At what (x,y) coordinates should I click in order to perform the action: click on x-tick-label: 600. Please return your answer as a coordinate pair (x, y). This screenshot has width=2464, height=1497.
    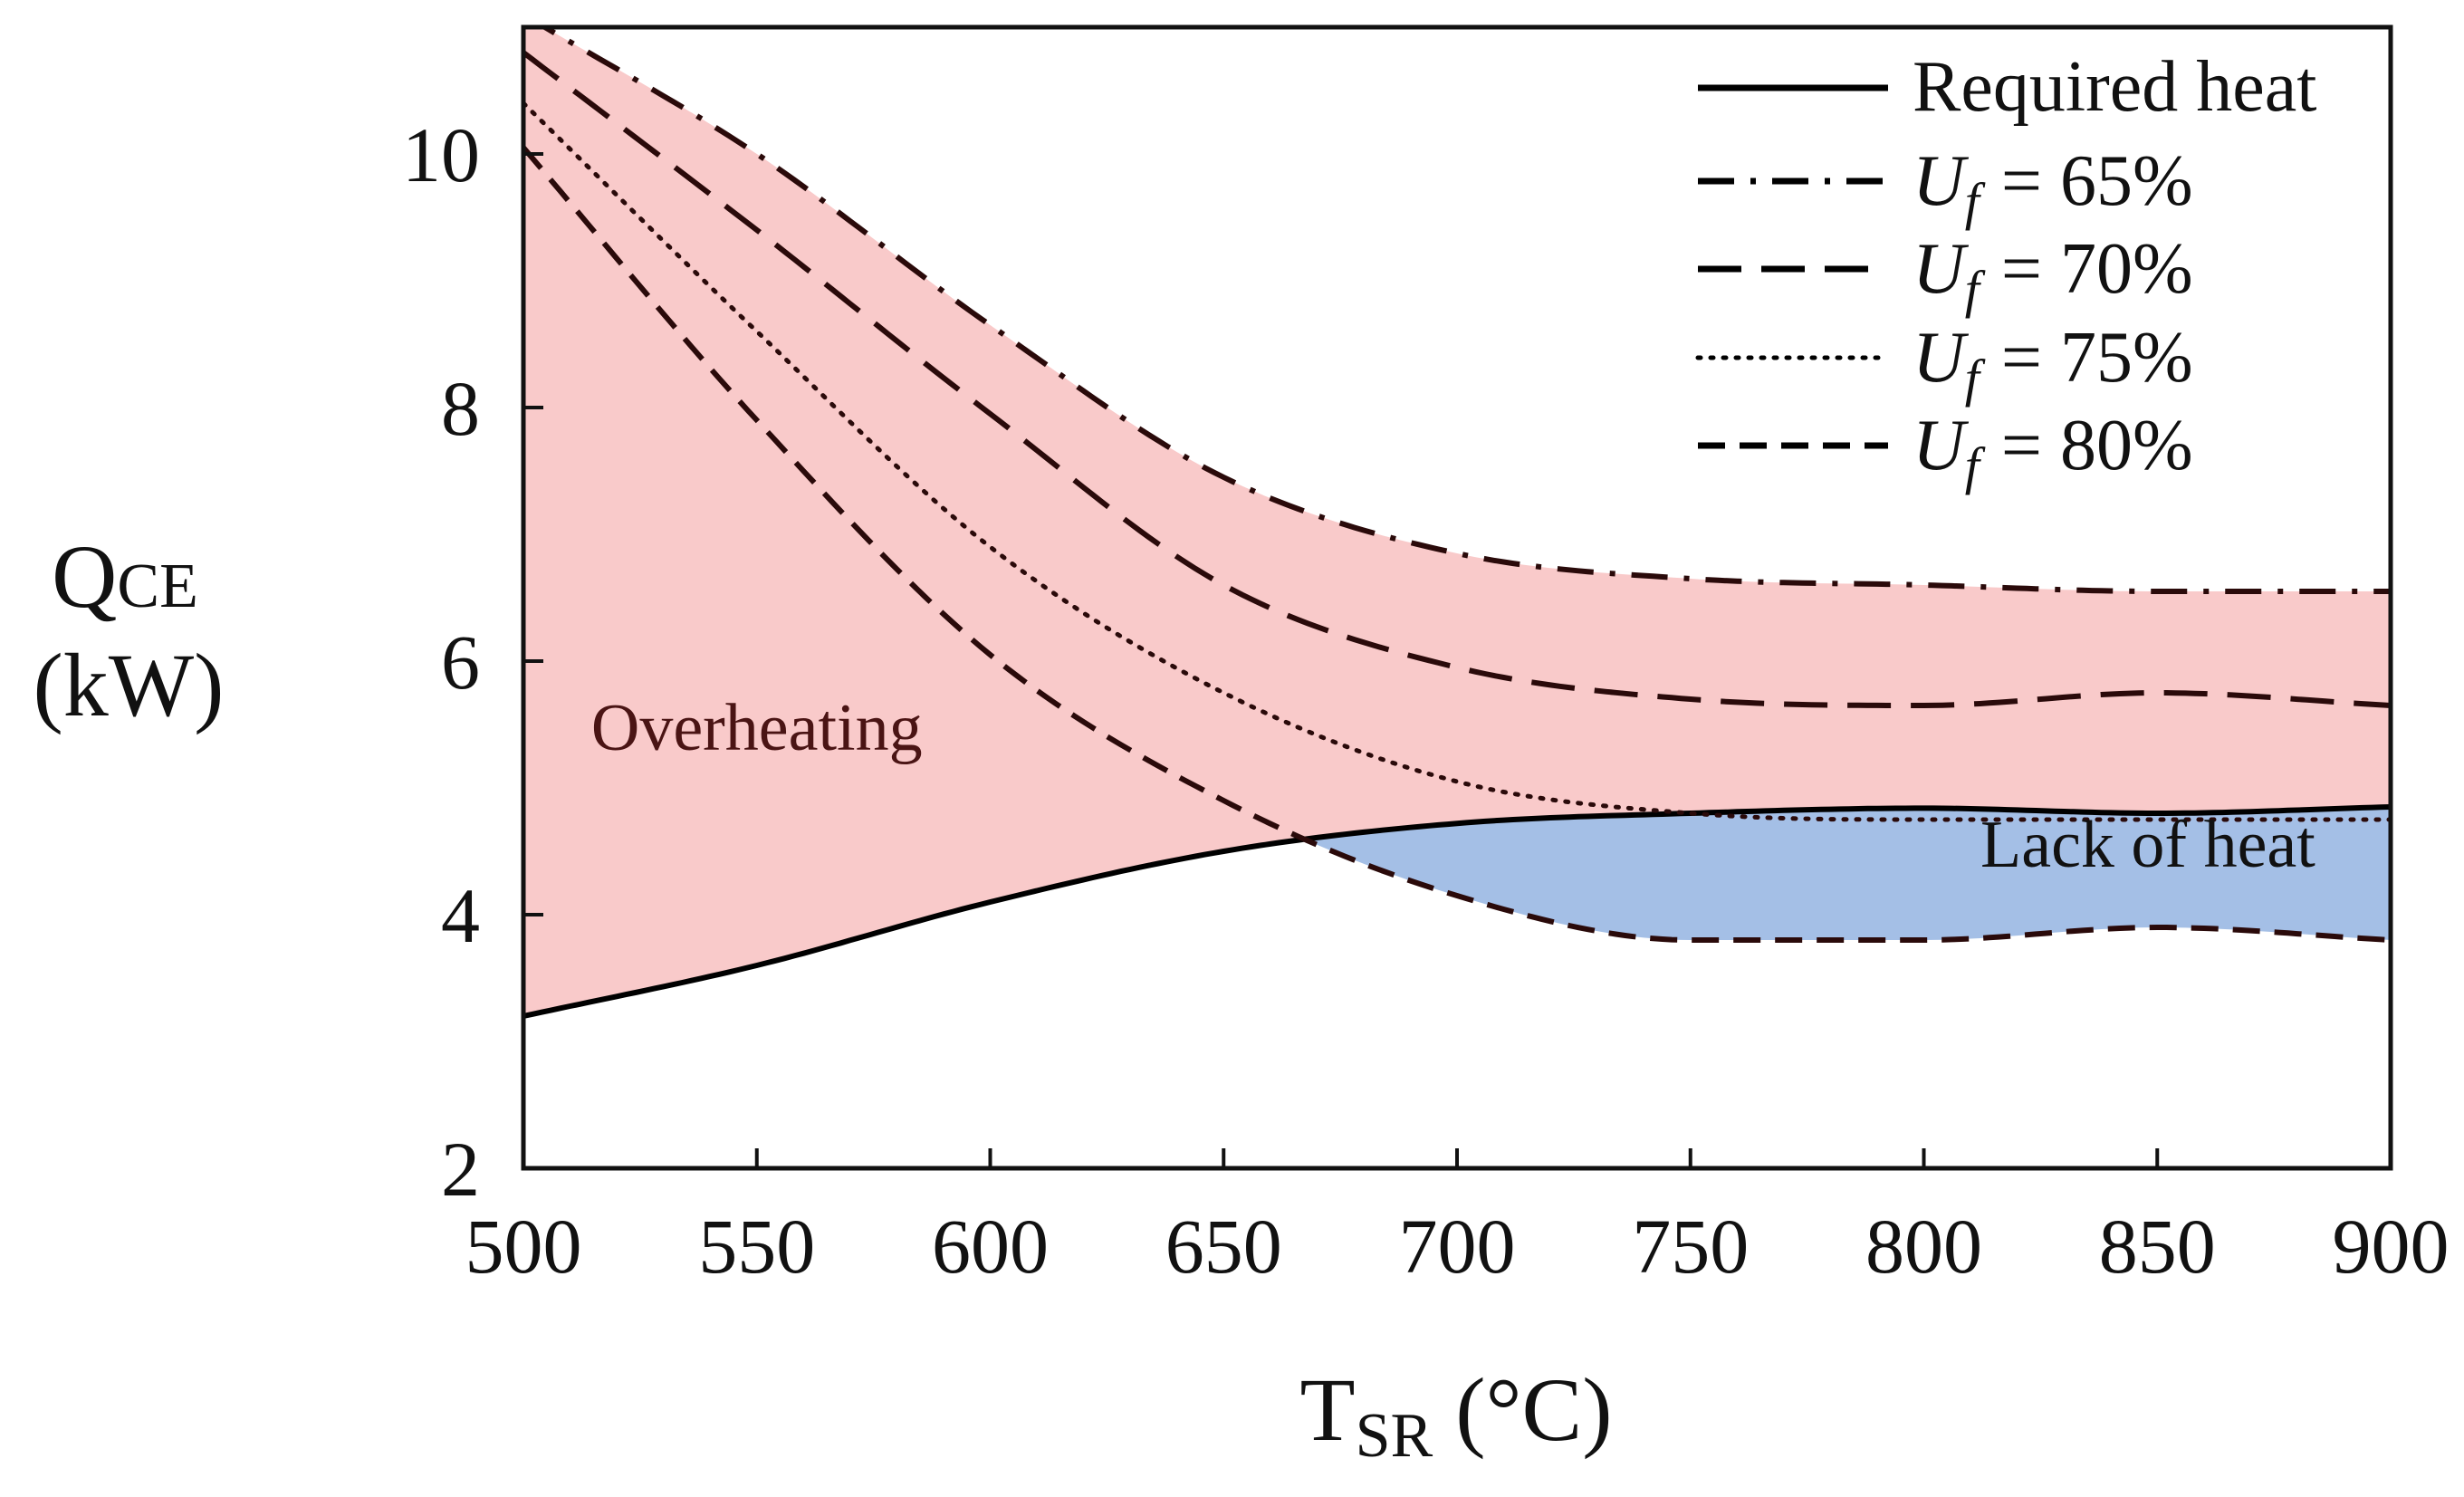
    Looking at the image, I should click on (990, 1247).